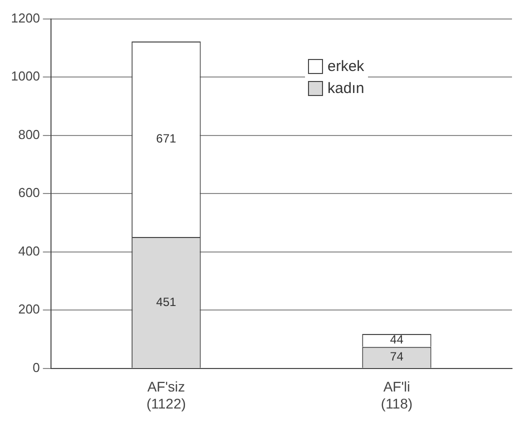 The image size is (530, 424). Describe the element at coordinates (166, 395) in the screenshot. I see `x-tick-label: AF'siz (1122)` at that location.